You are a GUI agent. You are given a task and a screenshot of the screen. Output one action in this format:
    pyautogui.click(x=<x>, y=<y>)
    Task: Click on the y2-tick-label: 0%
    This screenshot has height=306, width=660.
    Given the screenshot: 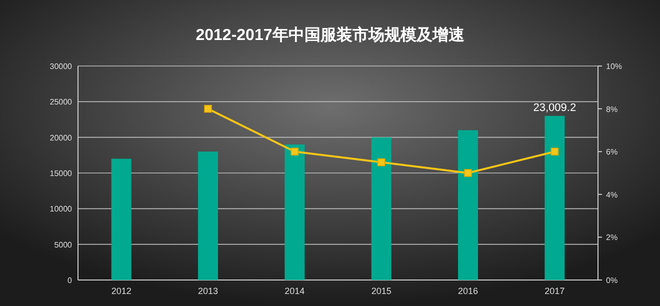 What is the action you would take?
    pyautogui.click(x=612, y=280)
    